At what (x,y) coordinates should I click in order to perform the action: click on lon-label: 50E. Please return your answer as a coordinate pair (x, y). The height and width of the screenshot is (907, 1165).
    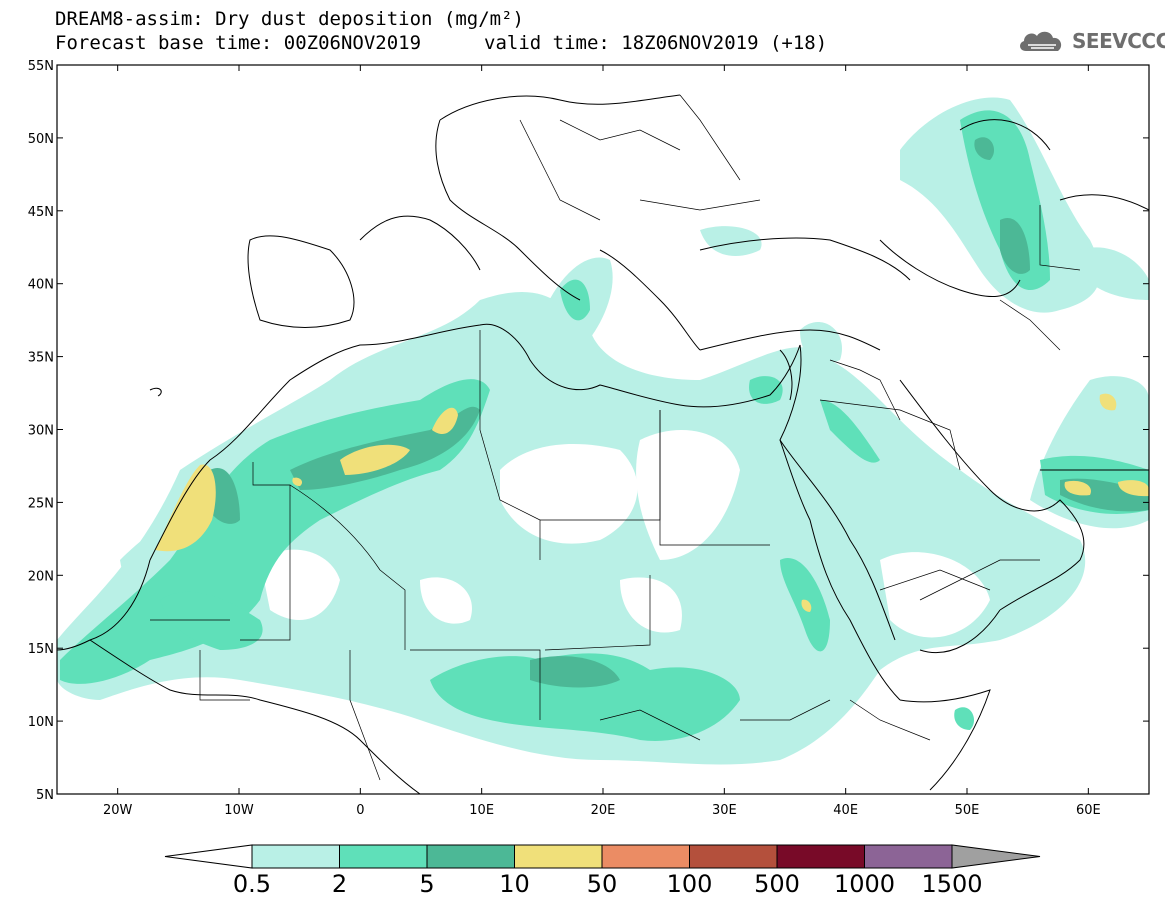
    Looking at the image, I should click on (967, 810).